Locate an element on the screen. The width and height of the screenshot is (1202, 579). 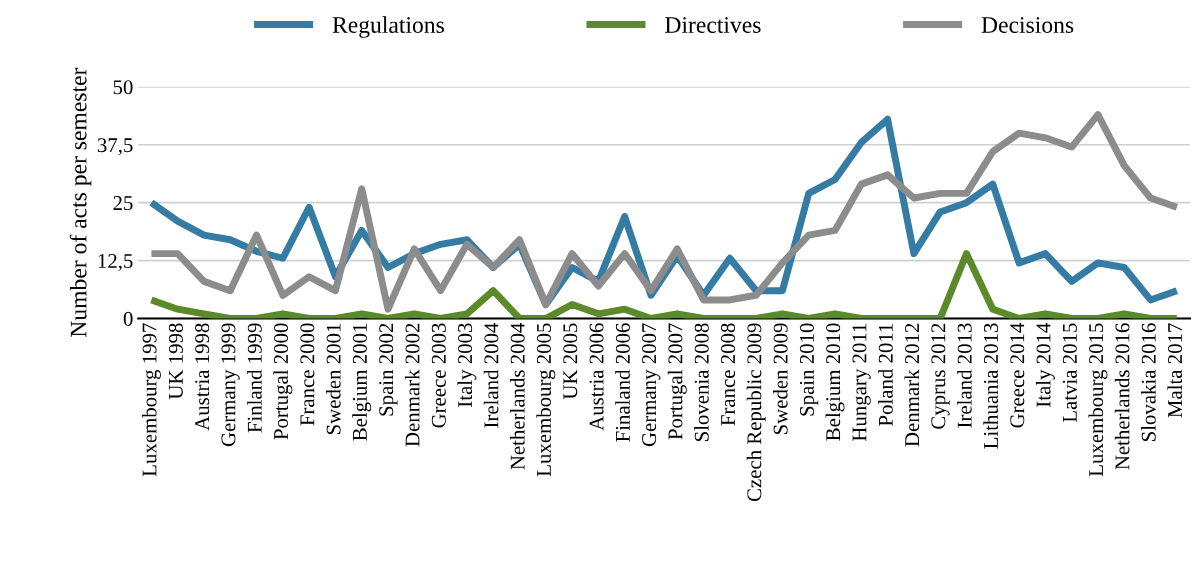
x-tick-label: Sweden 2001 is located at coordinates (333, 379).